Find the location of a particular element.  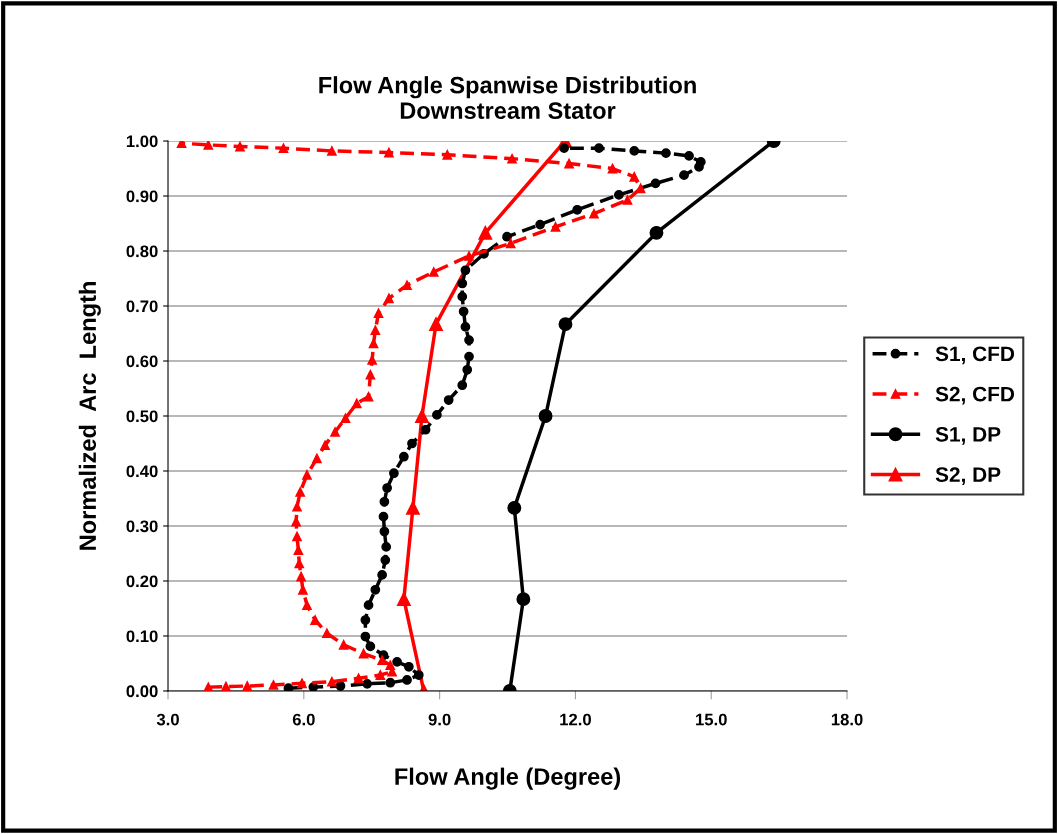

y-tick-label: 1.00 is located at coordinates (142, 141).